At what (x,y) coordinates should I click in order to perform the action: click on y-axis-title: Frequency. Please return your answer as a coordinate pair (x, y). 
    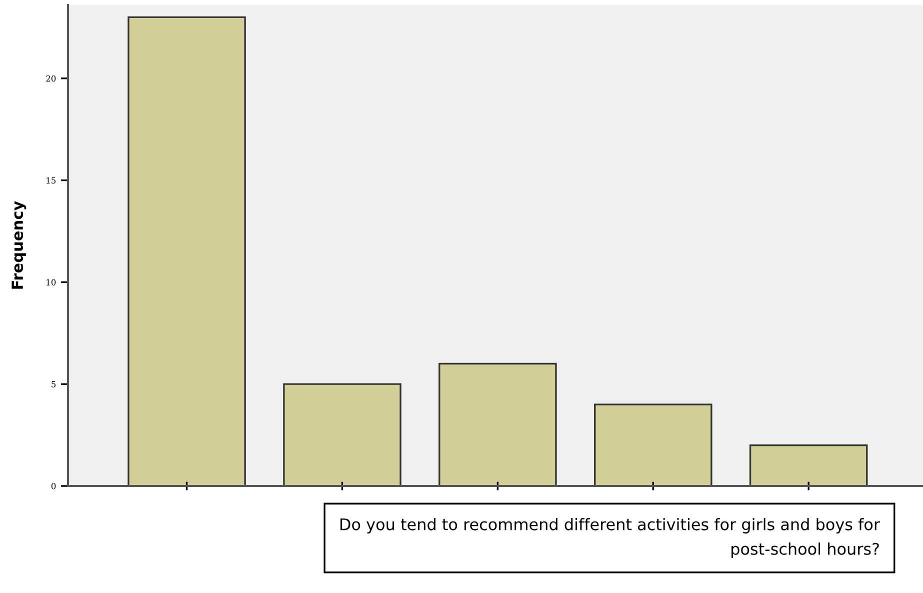
    Looking at the image, I should click on (19, 245).